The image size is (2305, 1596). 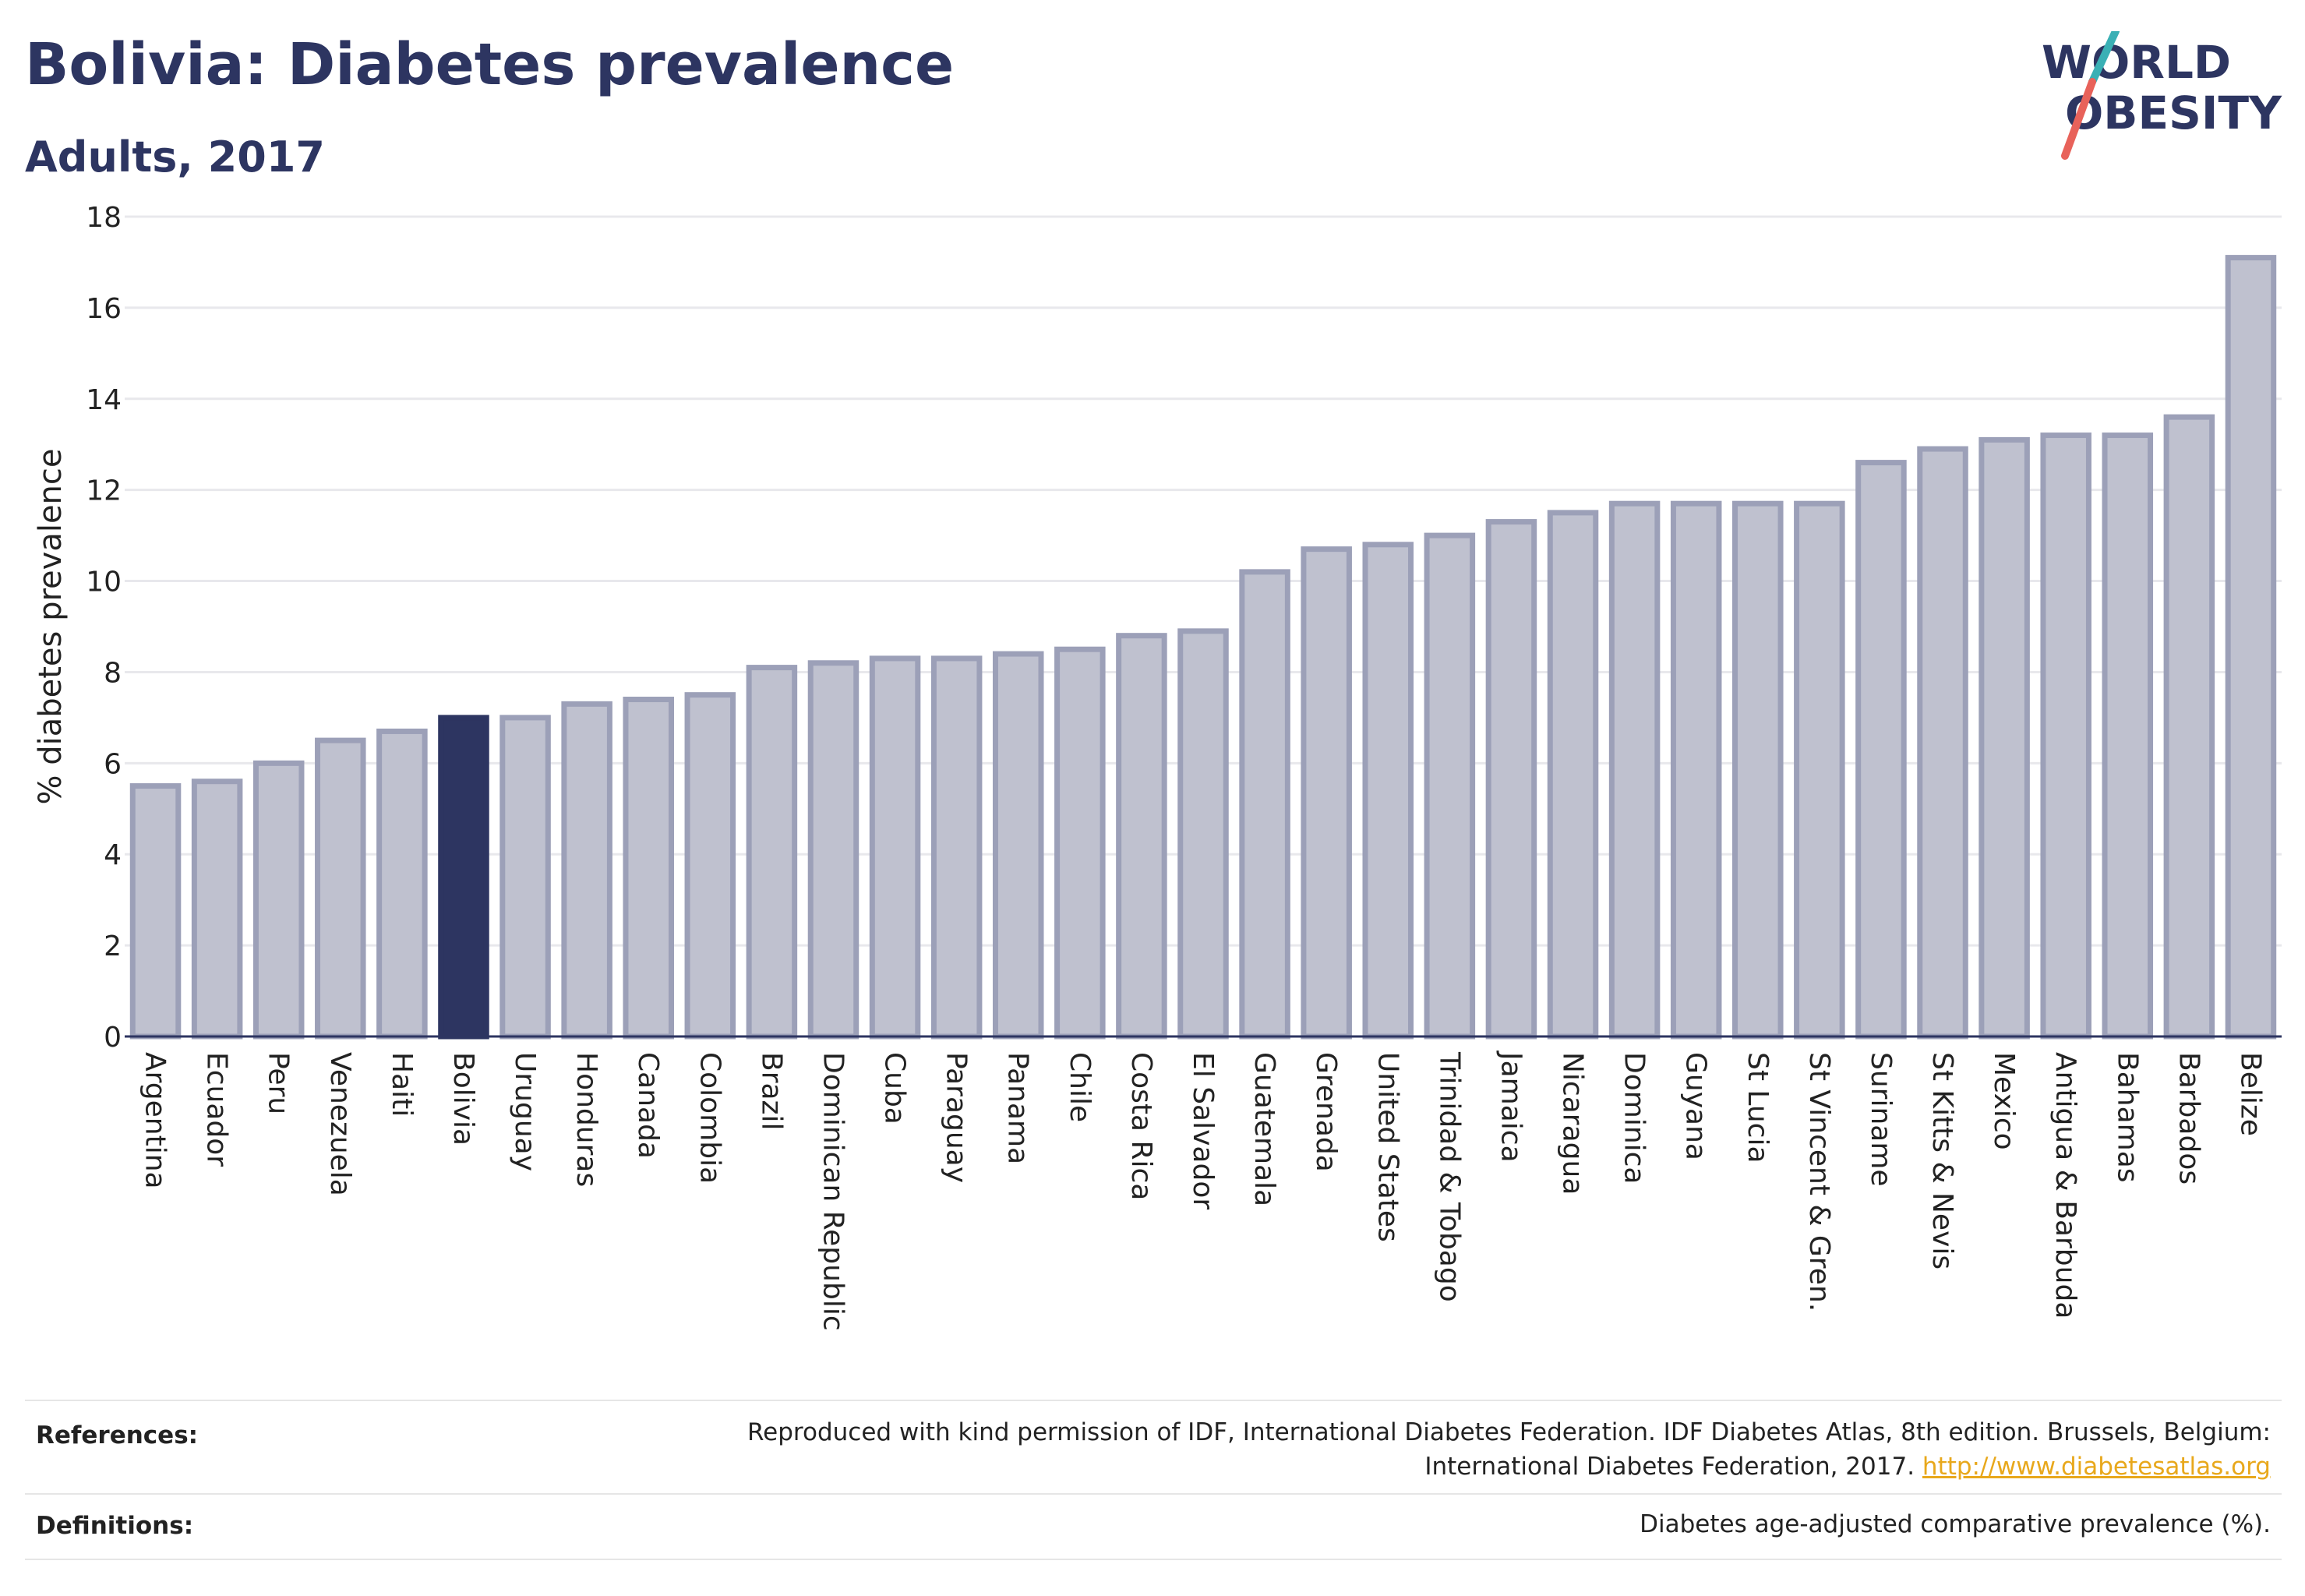 What do you see at coordinates (113, 1038) in the screenshot?
I see `y-tick-label: 0` at bounding box center [113, 1038].